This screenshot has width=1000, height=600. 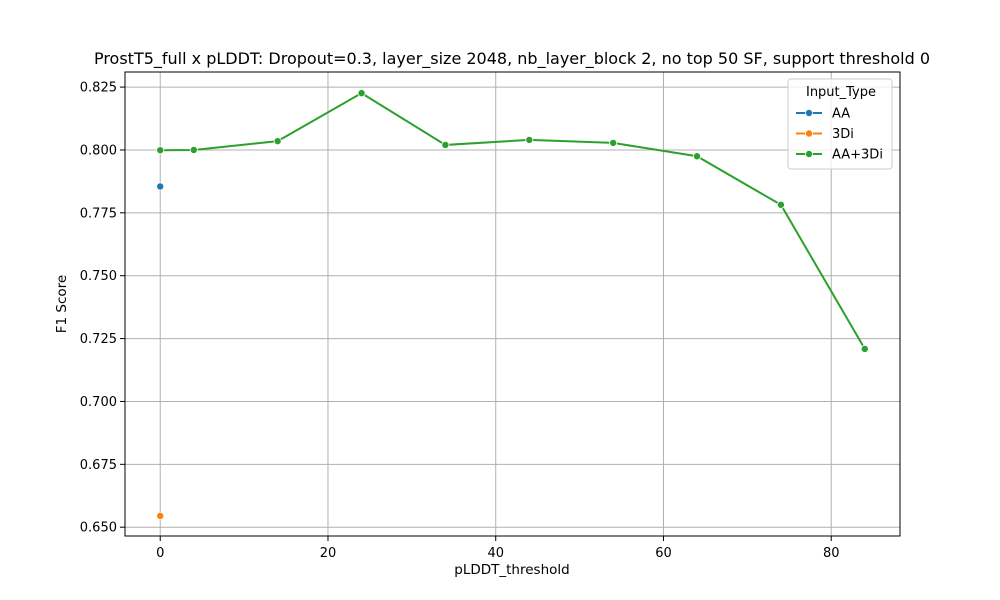 What do you see at coordinates (809, 113) in the screenshot?
I see `legend-marker-aa` at bounding box center [809, 113].